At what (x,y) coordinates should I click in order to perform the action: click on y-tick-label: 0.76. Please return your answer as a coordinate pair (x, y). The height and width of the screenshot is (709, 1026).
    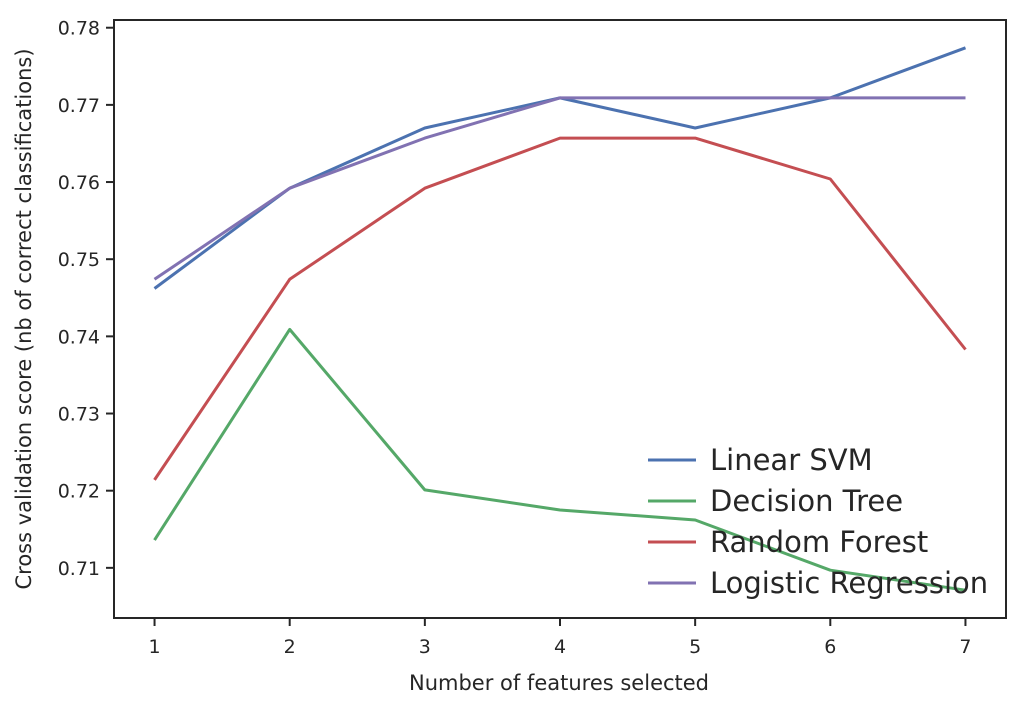
    Looking at the image, I should click on (79, 183).